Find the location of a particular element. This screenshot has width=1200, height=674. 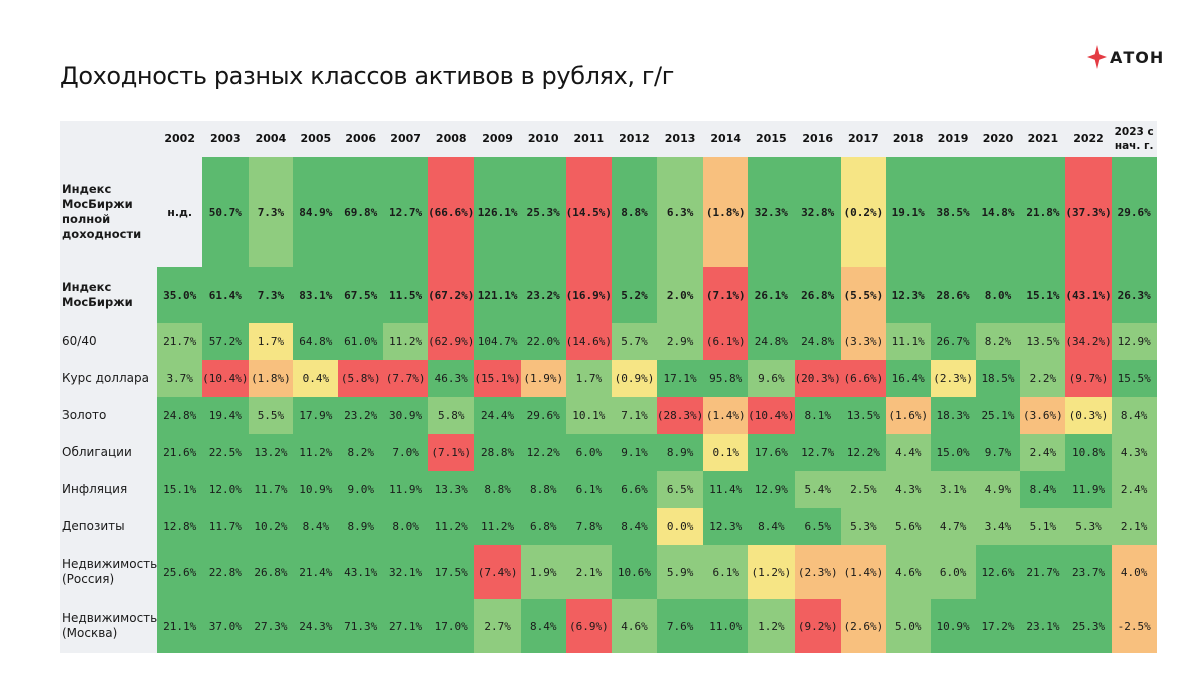

heatmap-cell: 7.1% is located at coordinates (634, 415).